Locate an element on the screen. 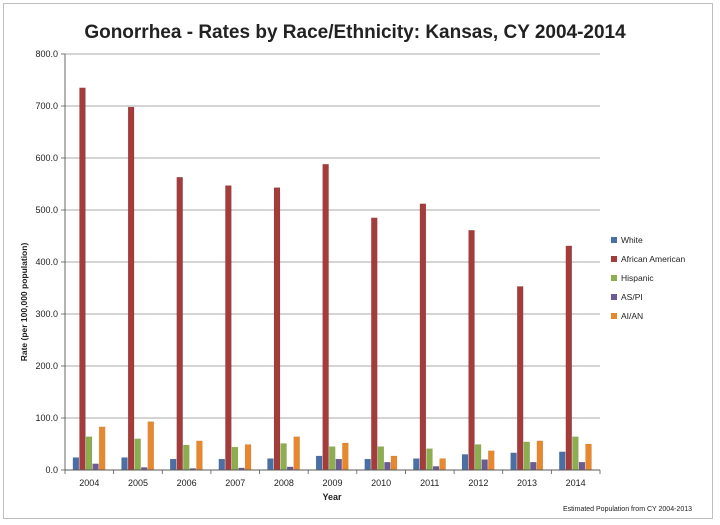 This screenshot has width=720, height=525. y-axis-label: Rate (per 100,000 population) is located at coordinates (24, 302).